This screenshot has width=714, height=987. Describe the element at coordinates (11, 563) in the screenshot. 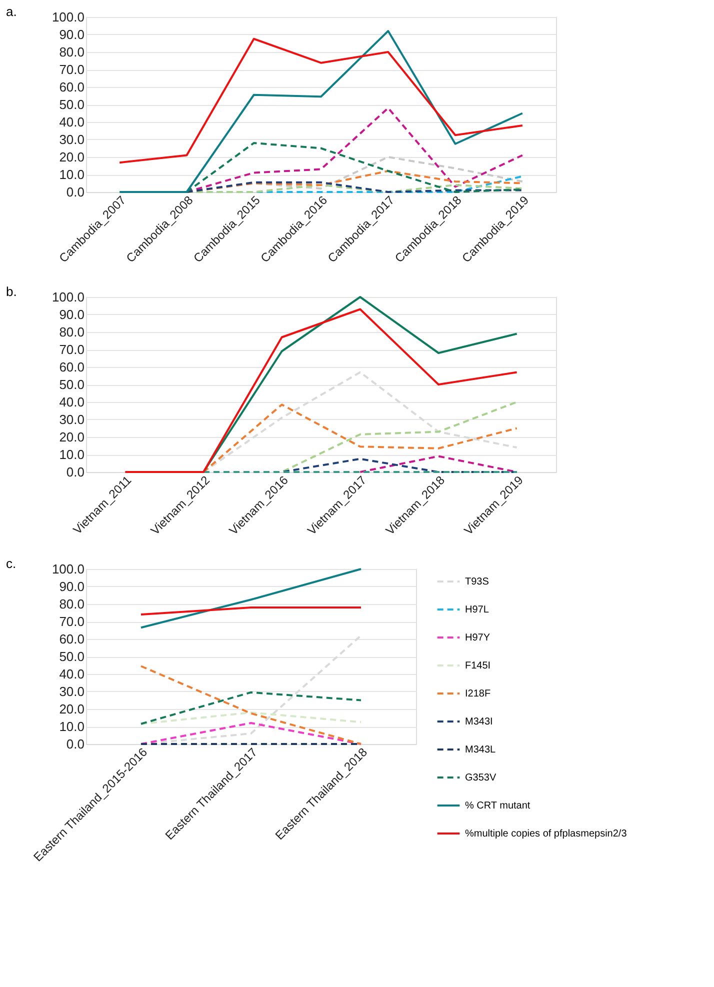

I see `chart-title: c.` at that location.